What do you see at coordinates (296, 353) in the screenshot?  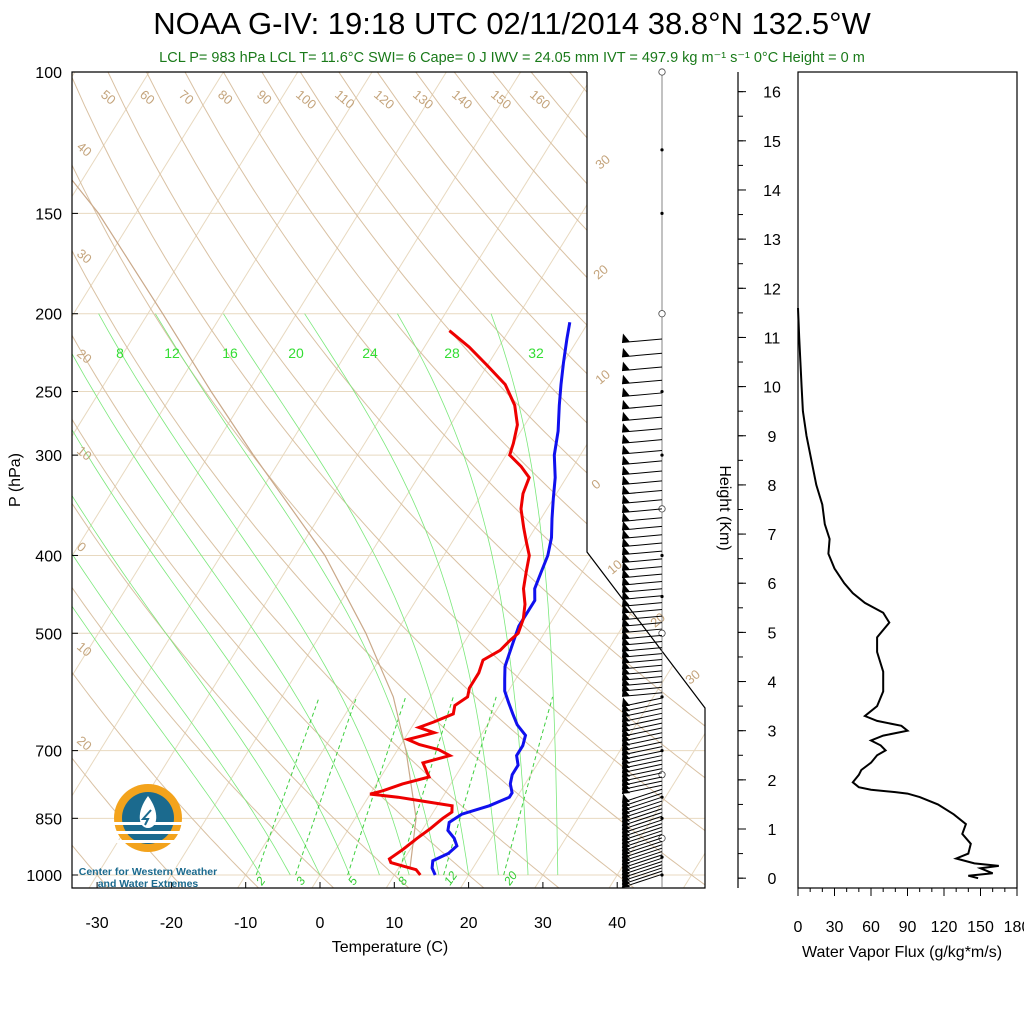 I see `moist-adiabat-label: 20` at bounding box center [296, 353].